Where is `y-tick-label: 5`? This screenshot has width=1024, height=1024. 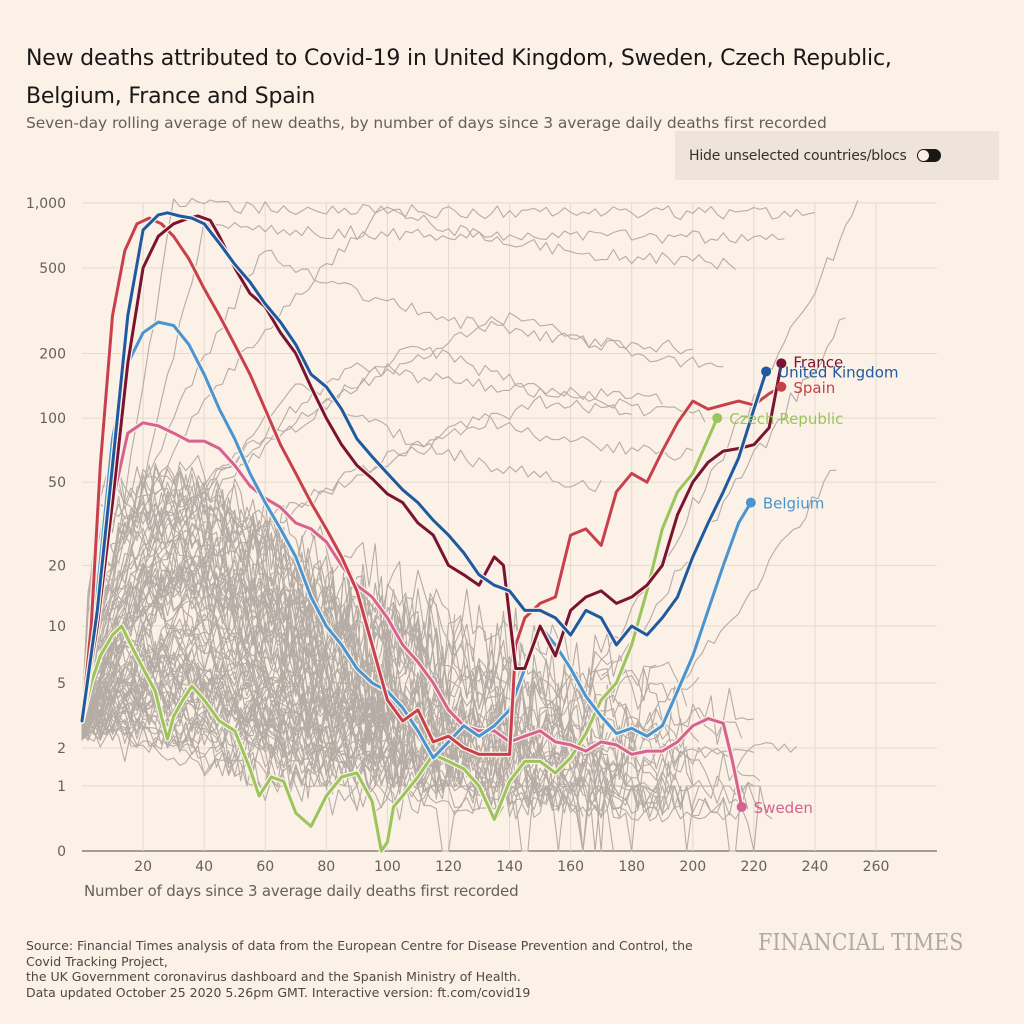 y-tick-label: 5 is located at coordinates (61, 684).